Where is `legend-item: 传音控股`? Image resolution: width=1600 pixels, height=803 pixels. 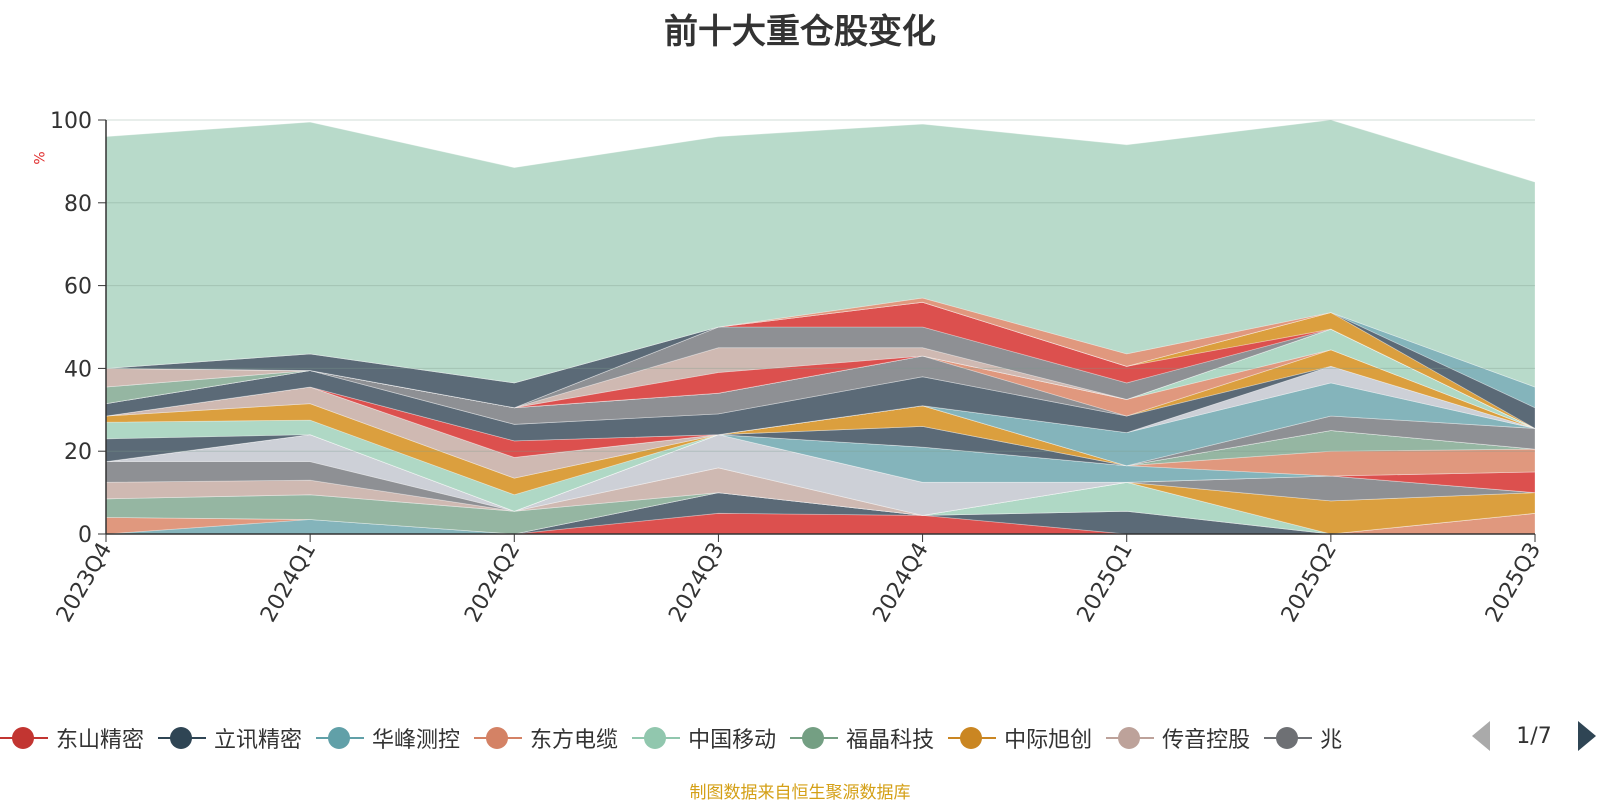
legend-item: 传音控股 is located at coordinates (1178, 738).